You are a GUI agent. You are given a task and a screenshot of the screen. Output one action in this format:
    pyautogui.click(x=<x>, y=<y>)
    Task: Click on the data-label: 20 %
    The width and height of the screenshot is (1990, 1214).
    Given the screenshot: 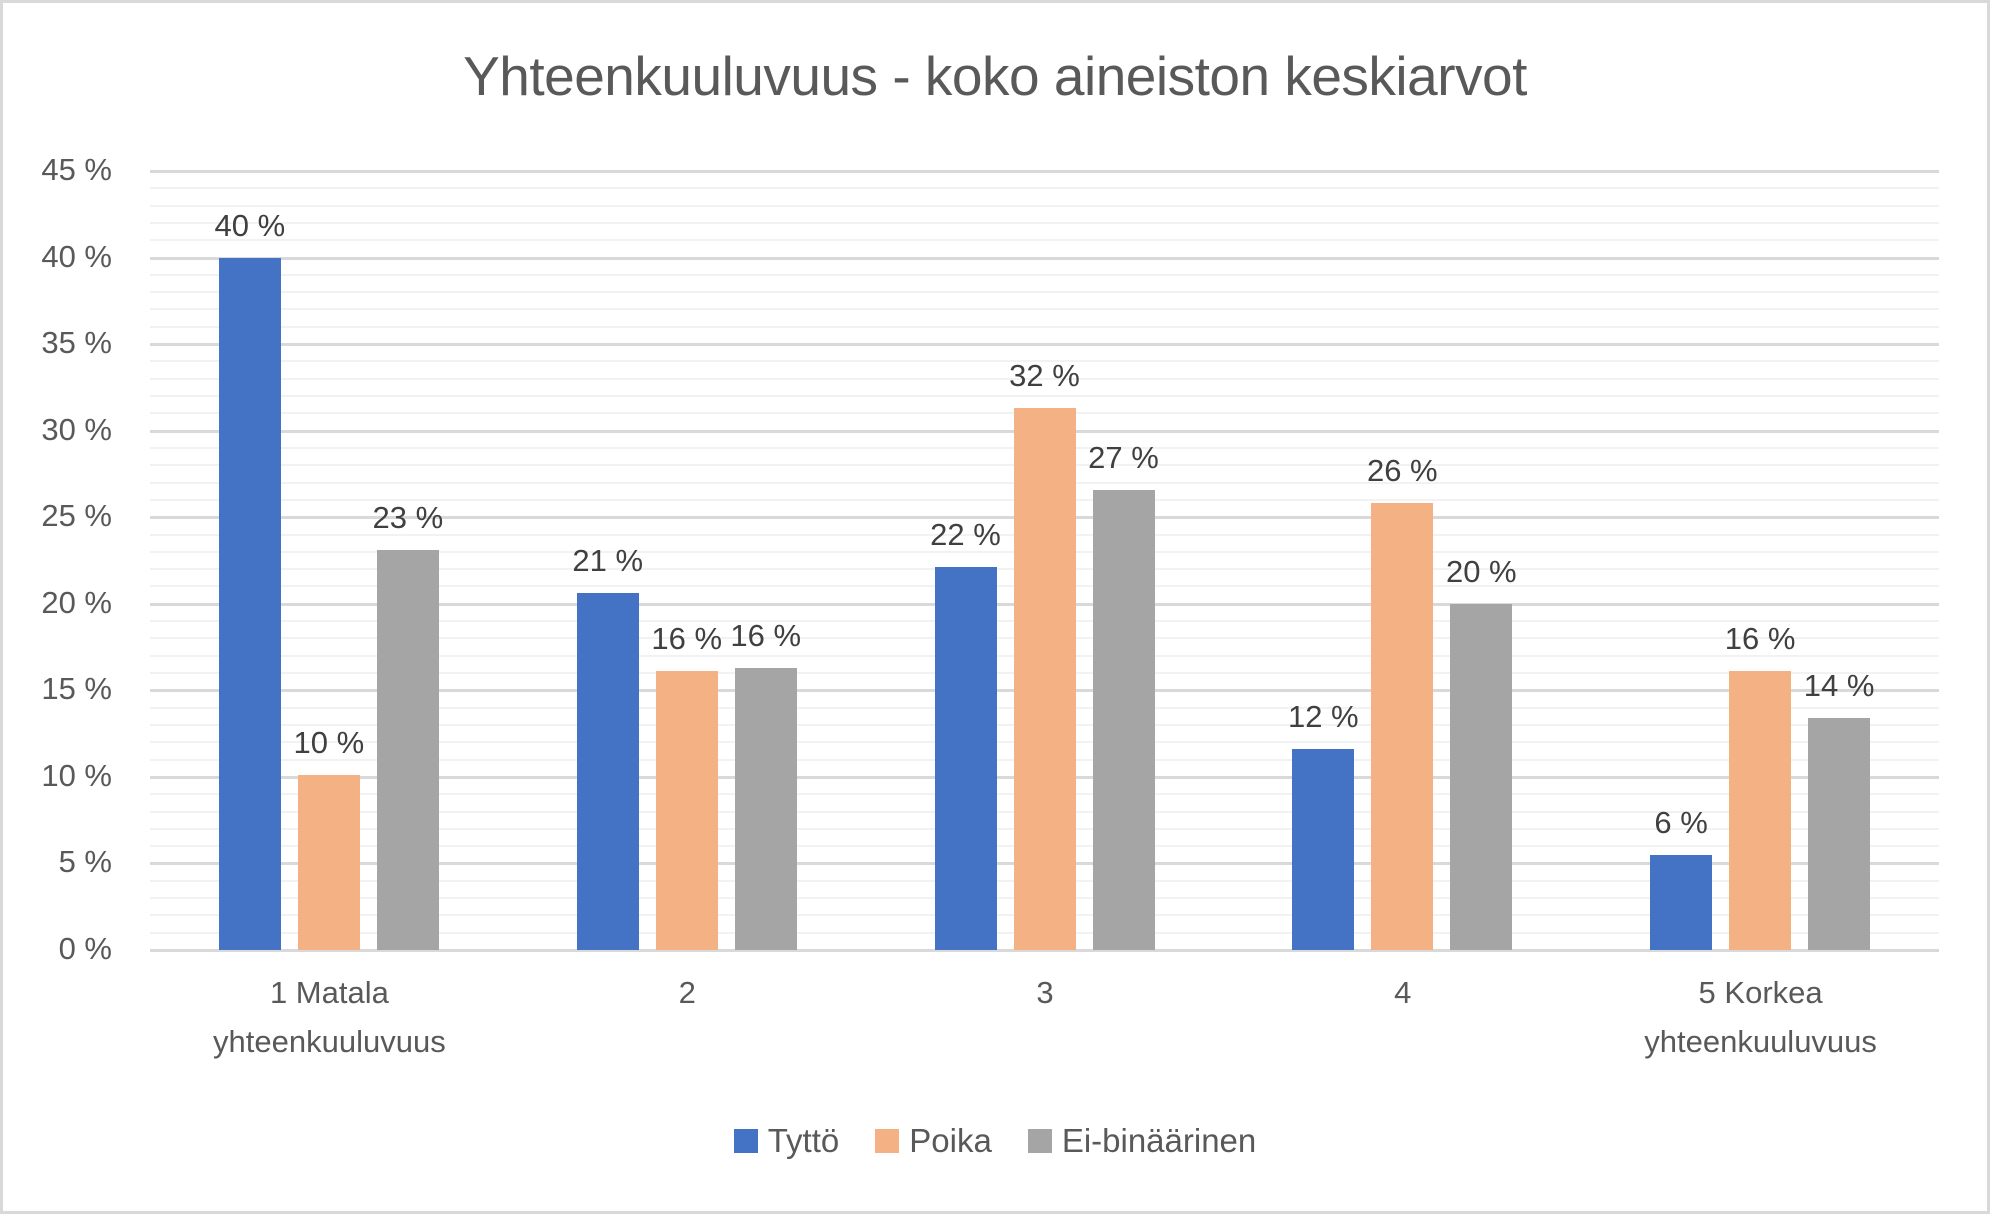 What is the action you would take?
    pyautogui.click(x=1481, y=571)
    